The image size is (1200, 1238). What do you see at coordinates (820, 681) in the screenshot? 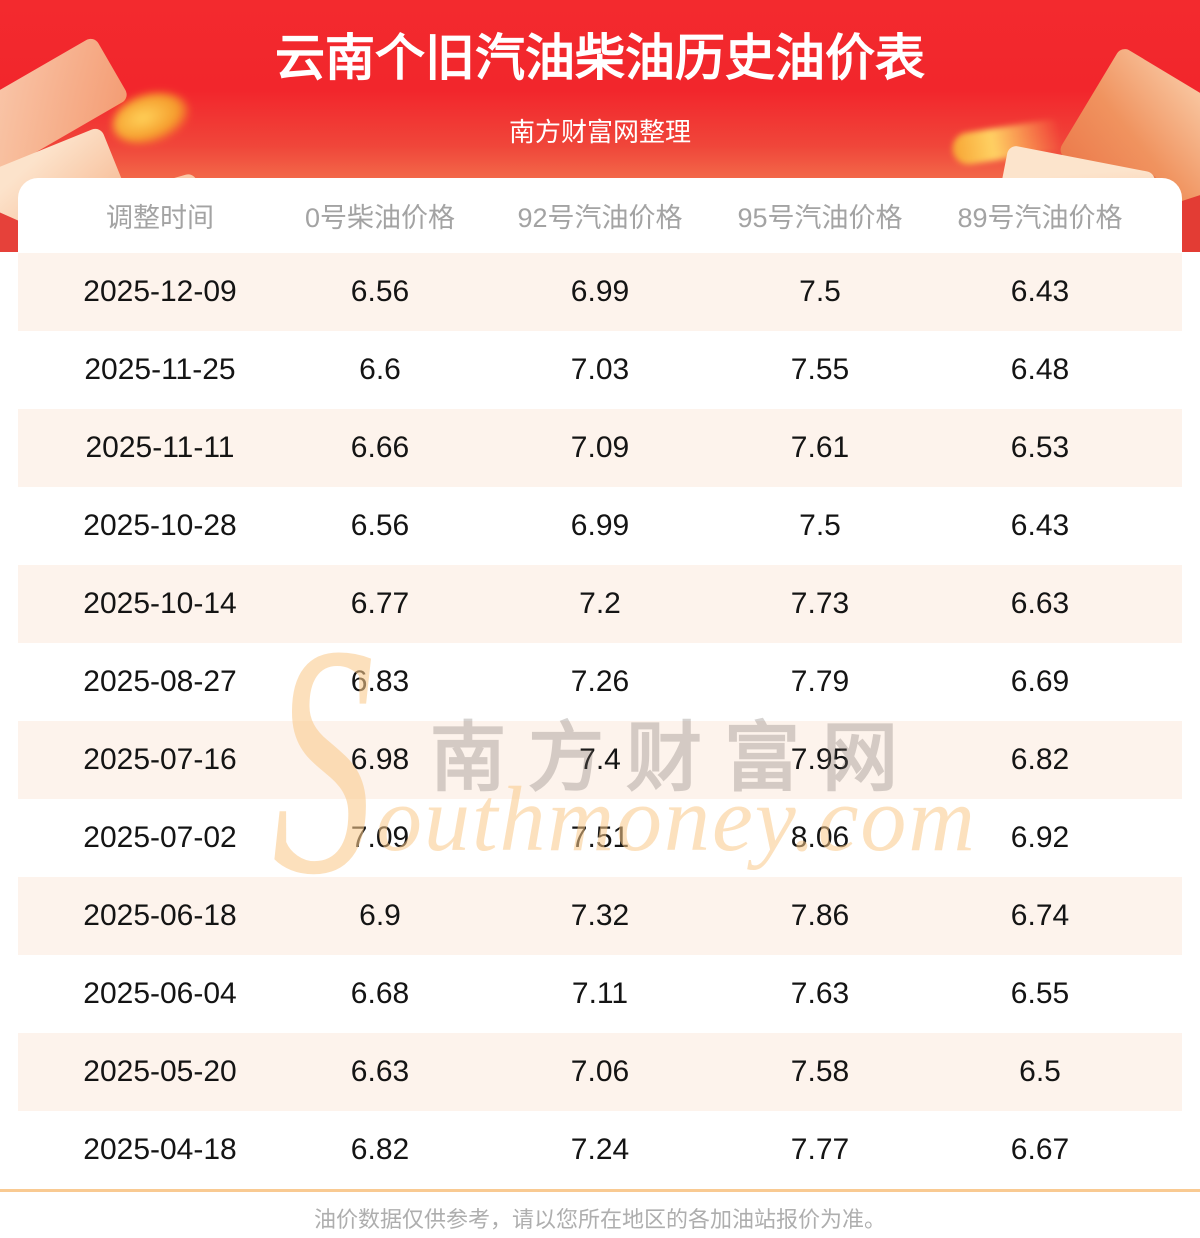
I see `price-cell: 7.79` at bounding box center [820, 681].